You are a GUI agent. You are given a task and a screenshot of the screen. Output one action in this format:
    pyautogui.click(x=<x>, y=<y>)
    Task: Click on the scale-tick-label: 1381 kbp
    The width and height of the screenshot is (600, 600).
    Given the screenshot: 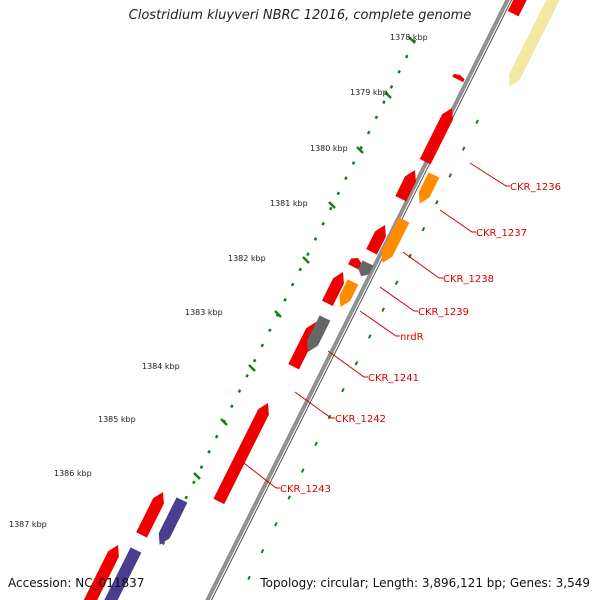 What is the action you would take?
    pyautogui.click(x=289, y=203)
    